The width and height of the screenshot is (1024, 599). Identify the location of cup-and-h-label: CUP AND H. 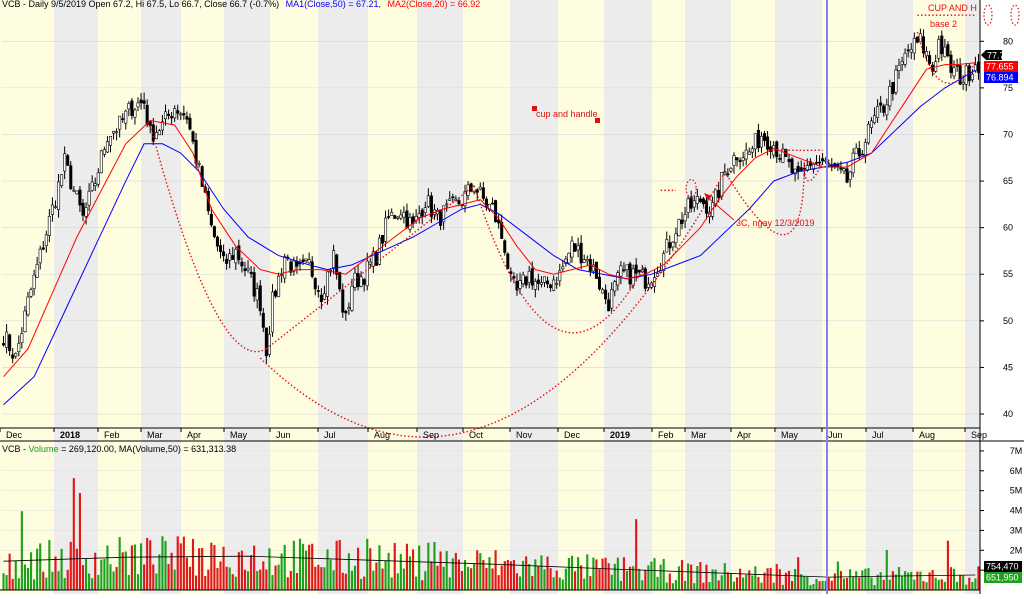
(952, 8).